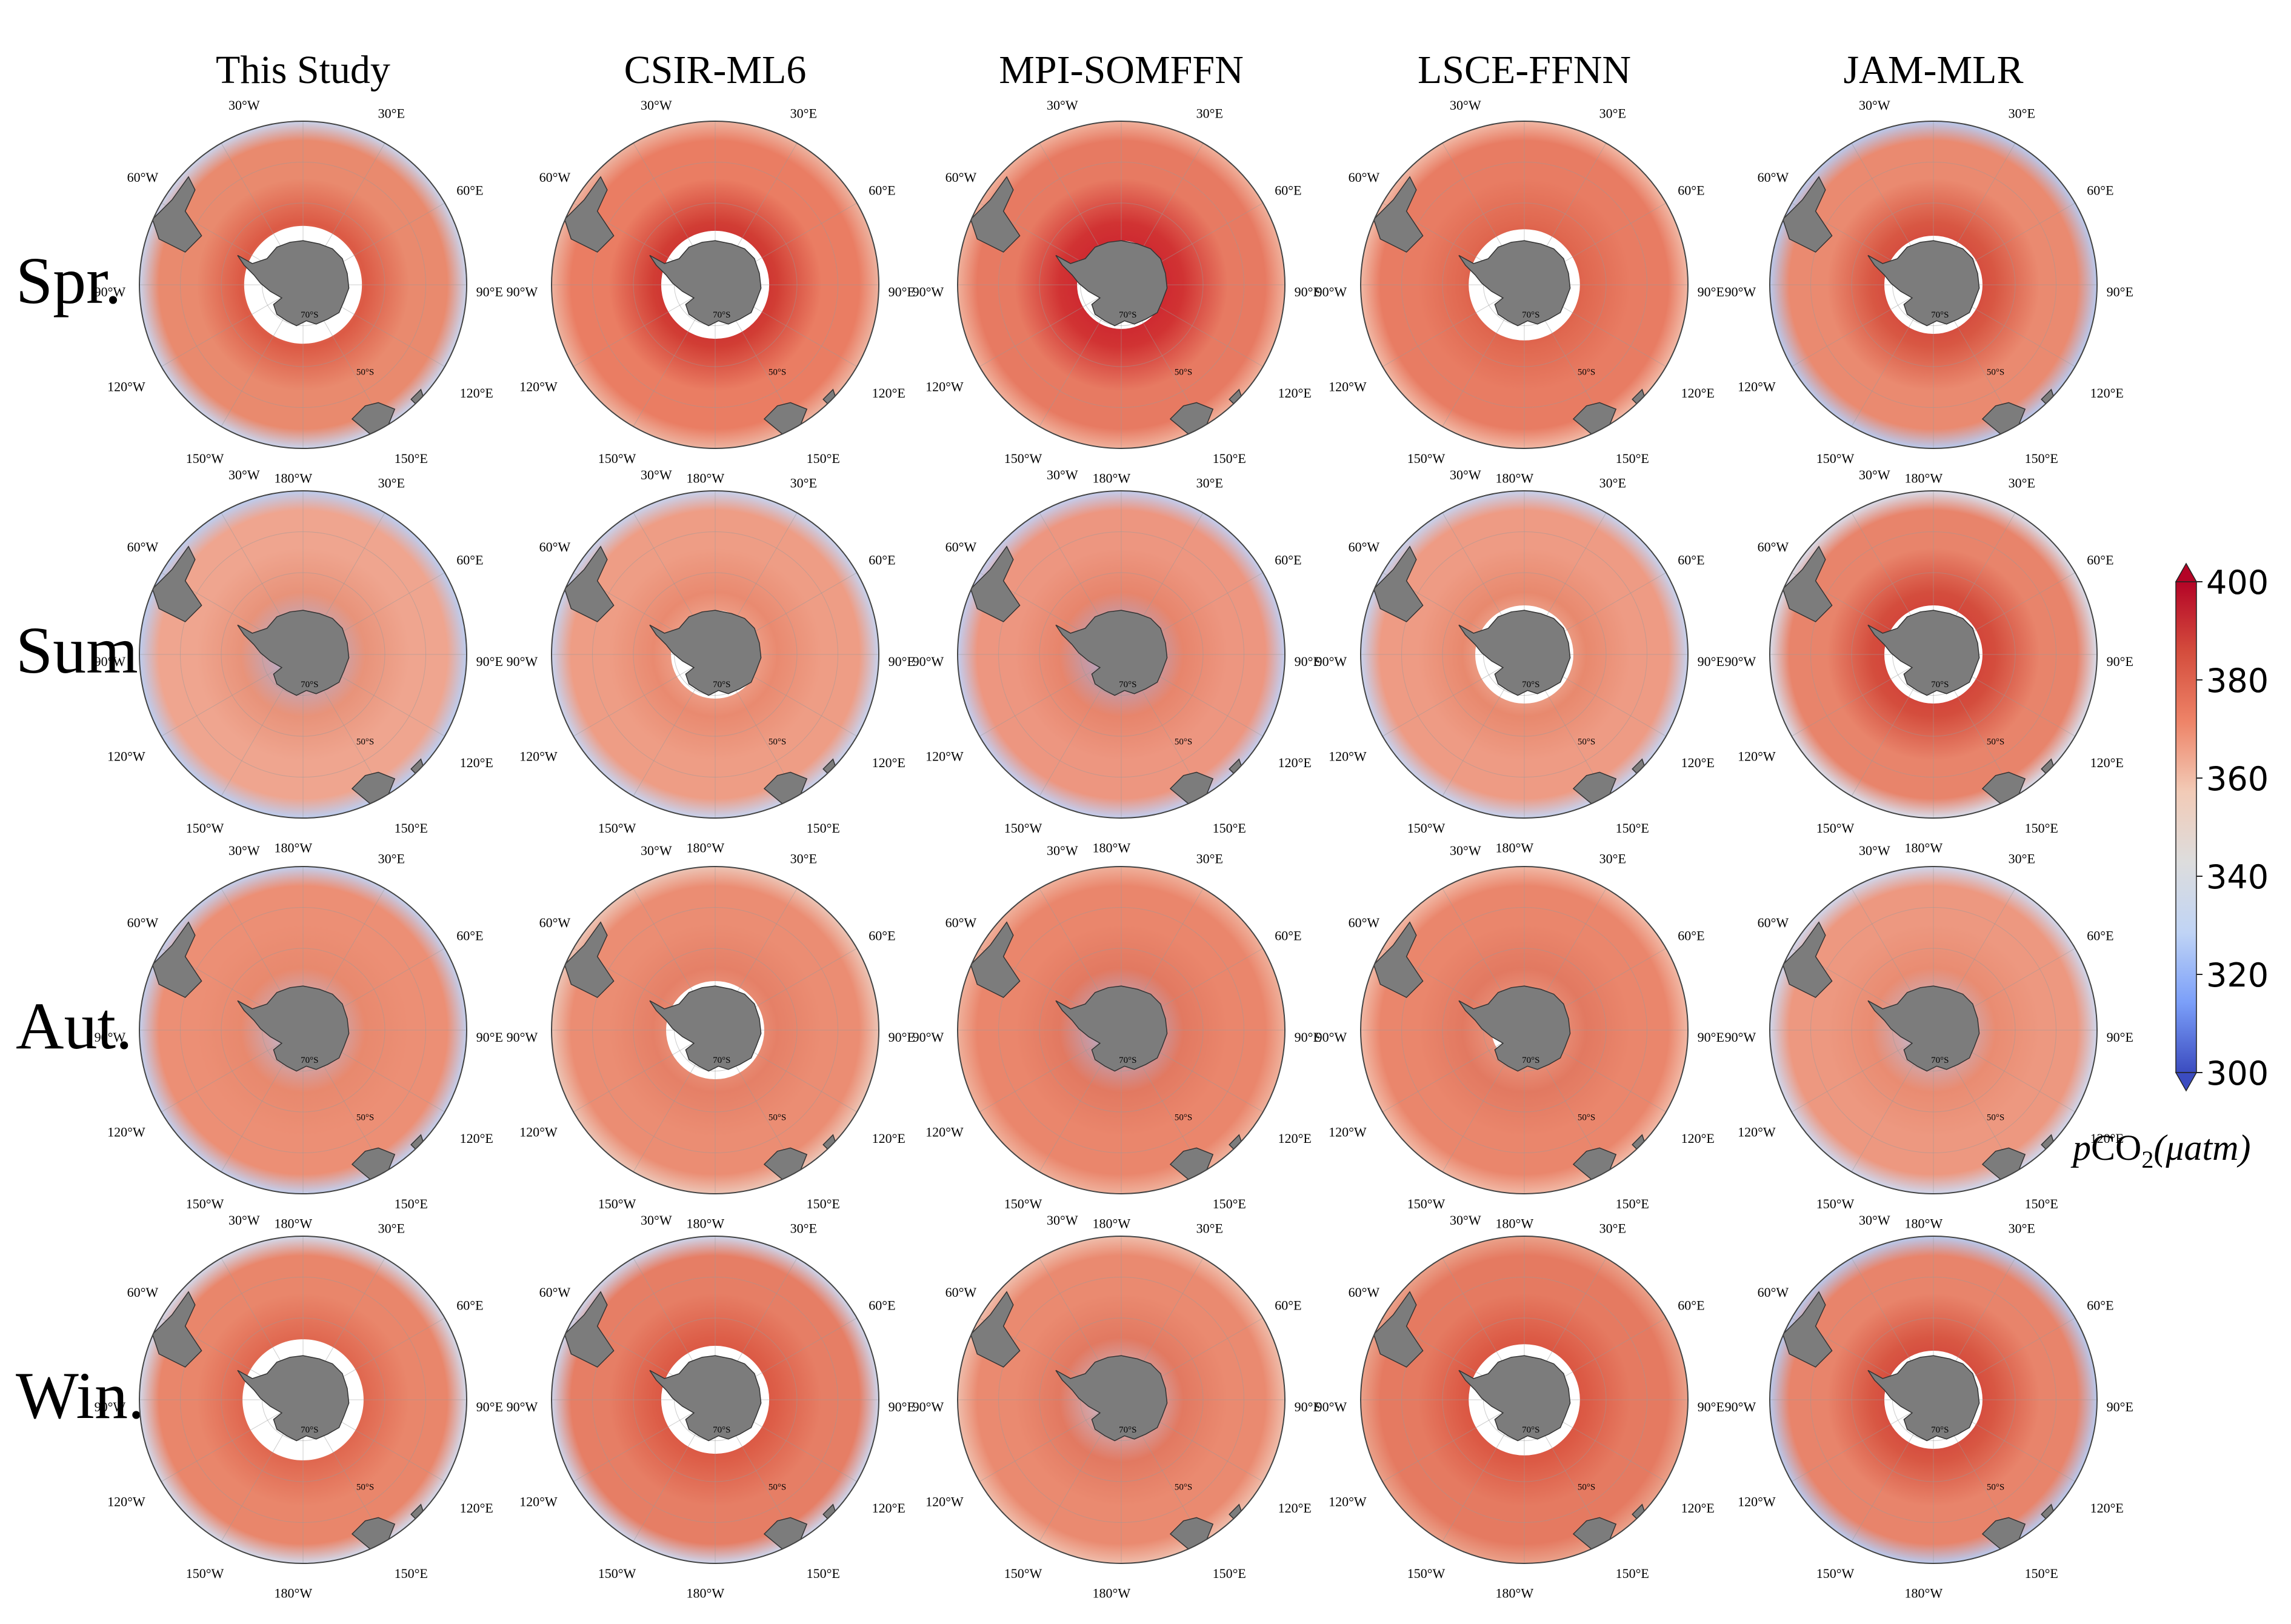  What do you see at coordinates (1525, 70) in the screenshot?
I see `column-title: LSCE-FFNN` at bounding box center [1525, 70].